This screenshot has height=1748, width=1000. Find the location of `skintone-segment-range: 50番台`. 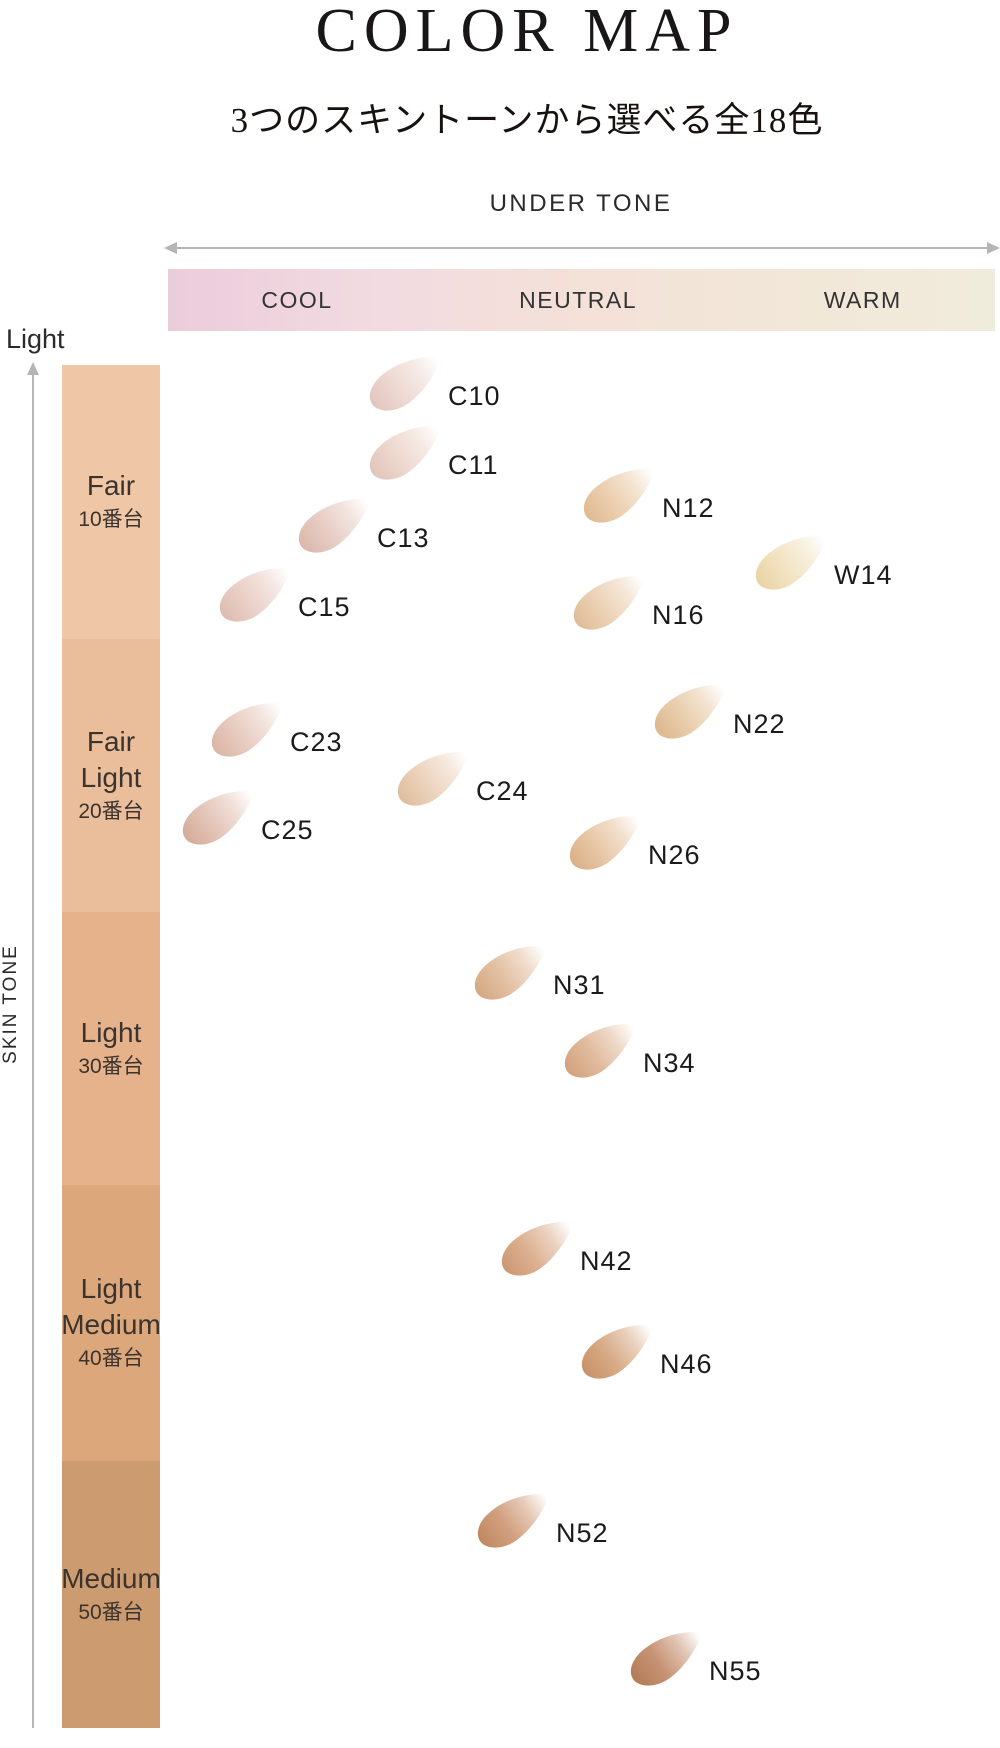

skintone-segment-range: 50番台 is located at coordinates (111, 1612).